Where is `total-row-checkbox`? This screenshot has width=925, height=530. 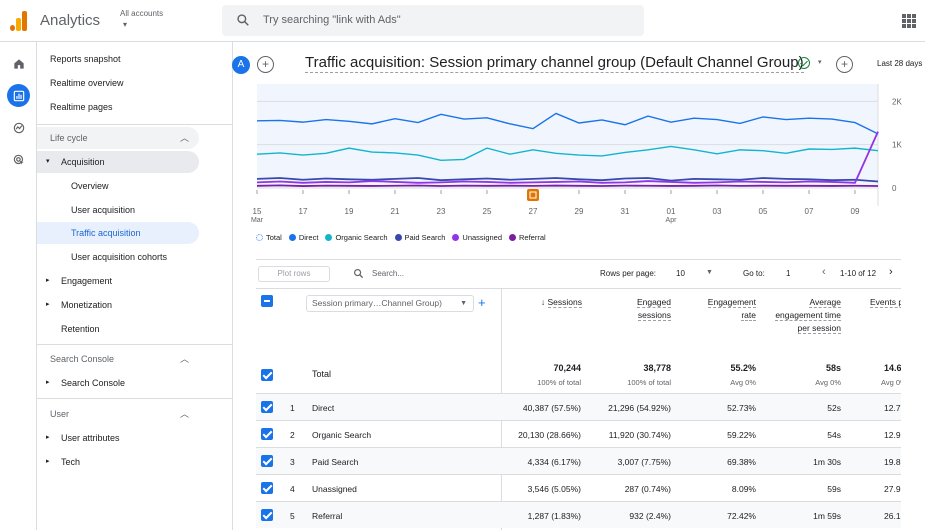 total-row-checkbox is located at coordinates (267, 375).